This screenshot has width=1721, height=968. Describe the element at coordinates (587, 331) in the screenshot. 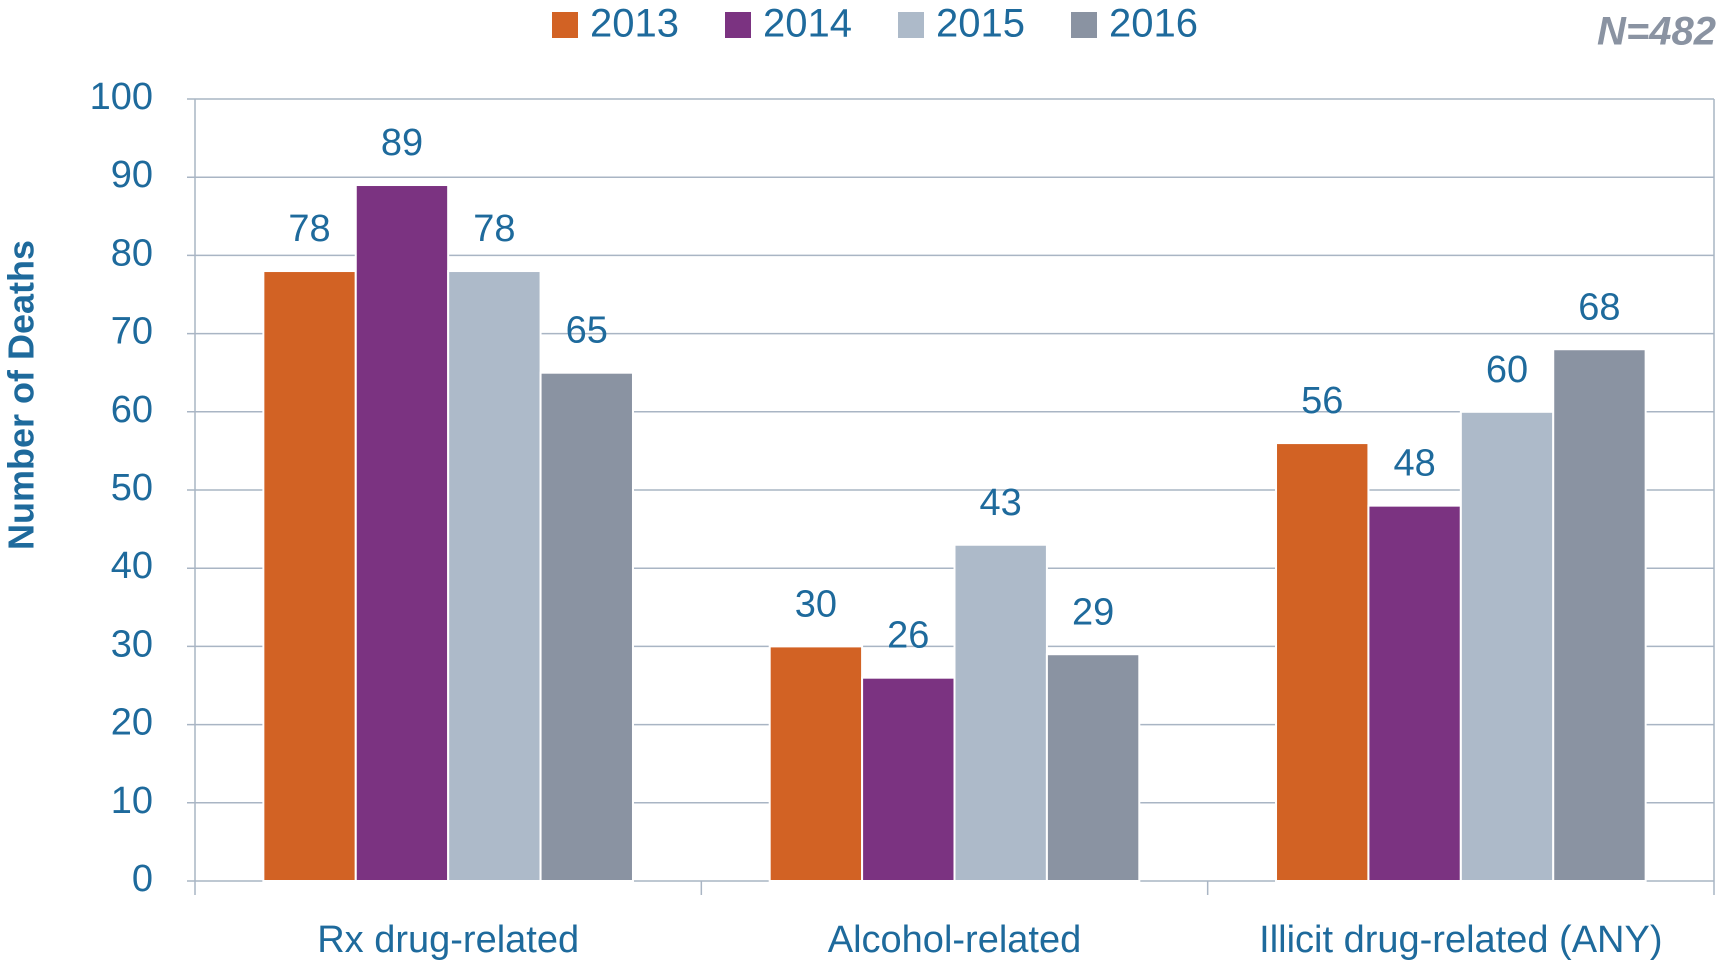

I see `data-label: 65` at that location.